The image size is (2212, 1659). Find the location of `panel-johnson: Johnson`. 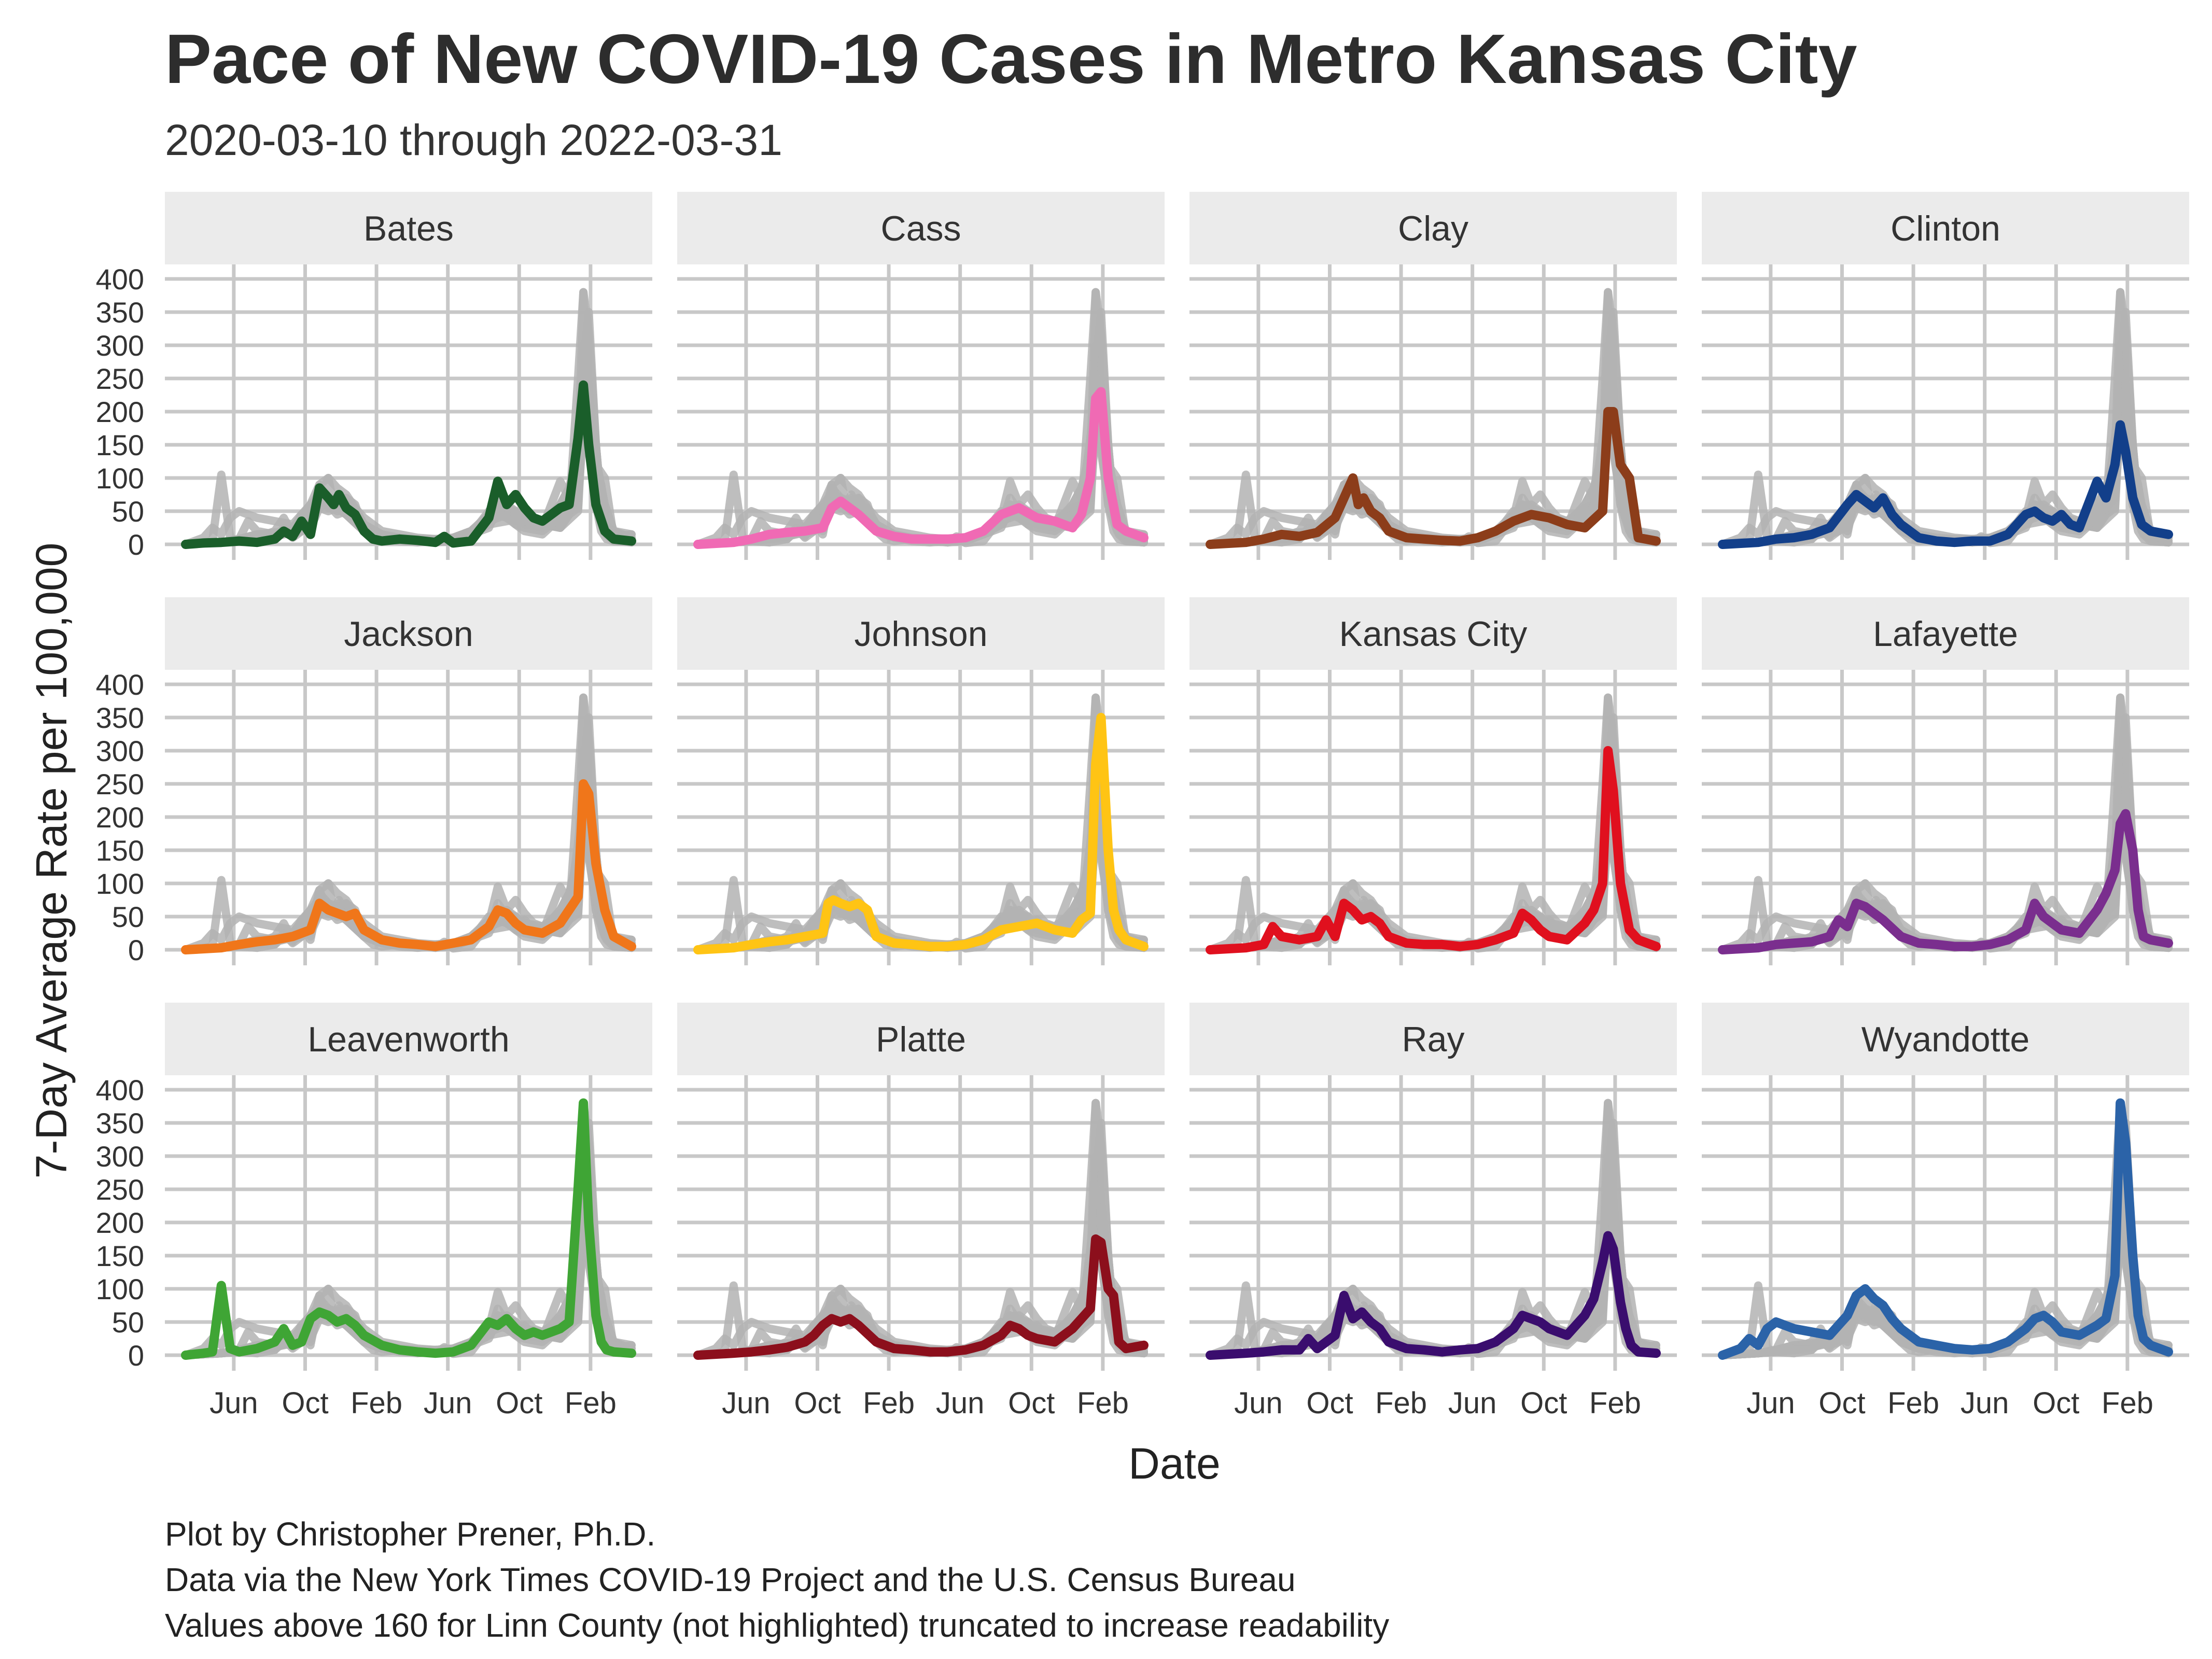

panel-johnson: Johnson is located at coordinates (921, 781).